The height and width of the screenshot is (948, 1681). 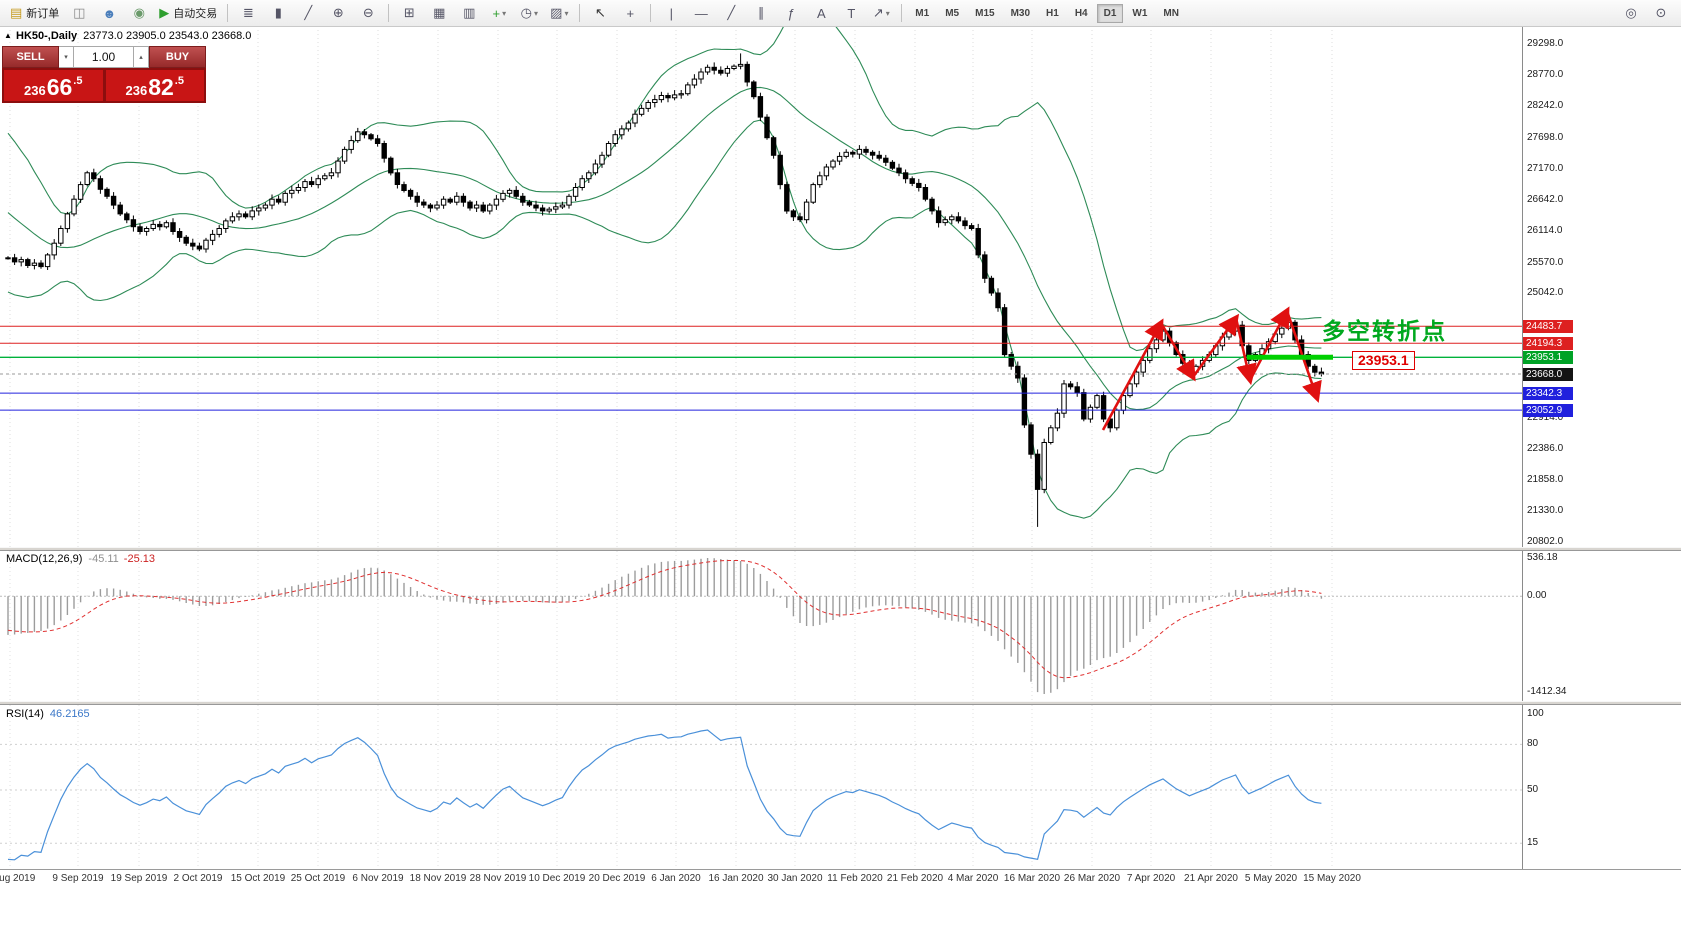 I want to click on horizontal-line-icon: —, so click(x=701, y=13).